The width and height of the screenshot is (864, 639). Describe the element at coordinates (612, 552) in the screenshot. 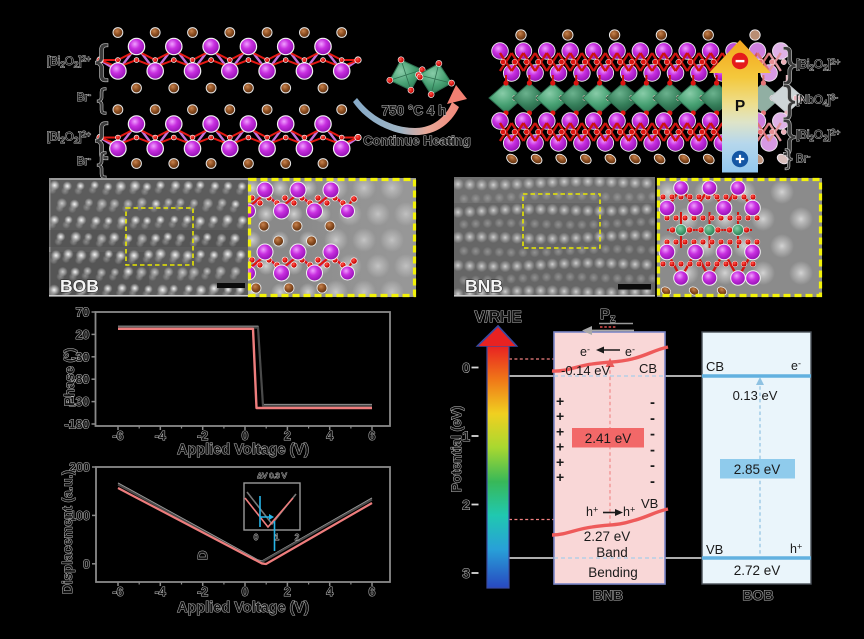

I see `svg-text: Band` at that location.